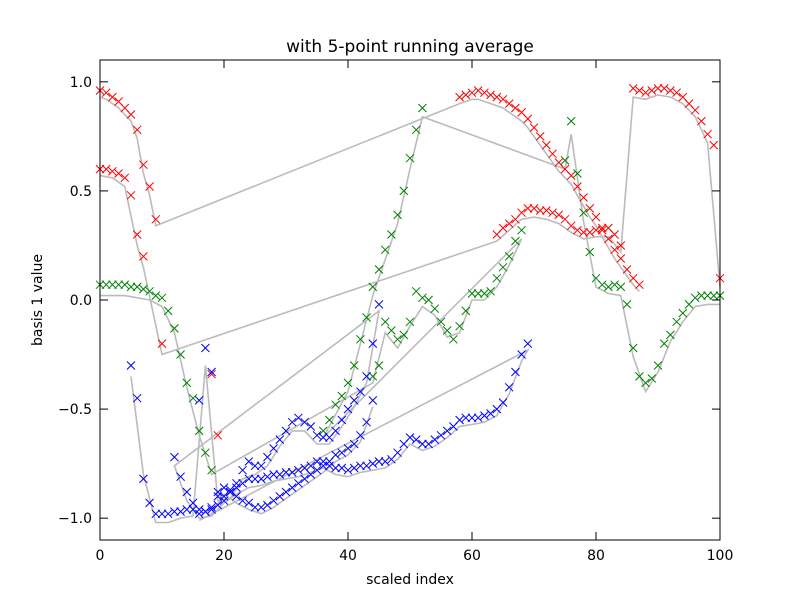 Image resolution: width=800 pixels, height=600 pixels. Describe the element at coordinates (75, 410) in the screenshot. I see `y-tick-label: −0.5` at that location.